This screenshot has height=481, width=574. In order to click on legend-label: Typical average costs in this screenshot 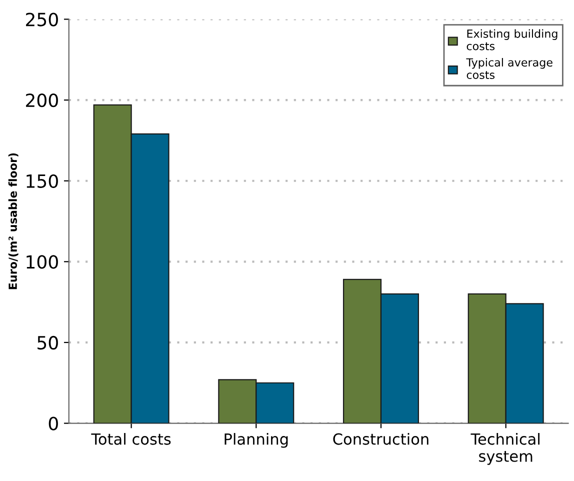, I will do `click(509, 69)`.